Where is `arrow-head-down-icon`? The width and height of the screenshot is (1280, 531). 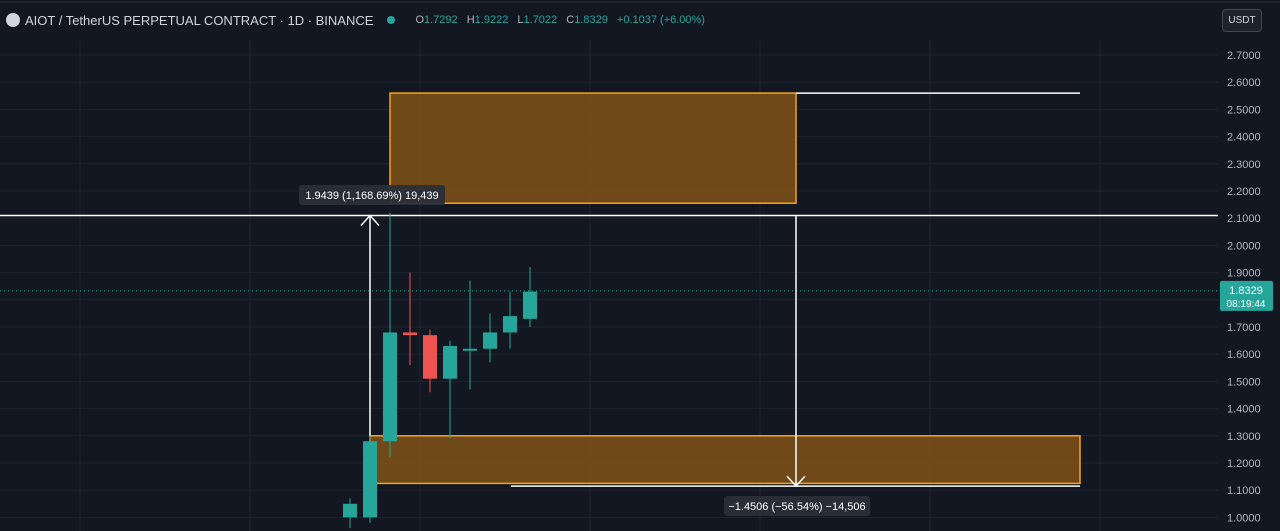 arrow-head-down-icon is located at coordinates (796, 481).